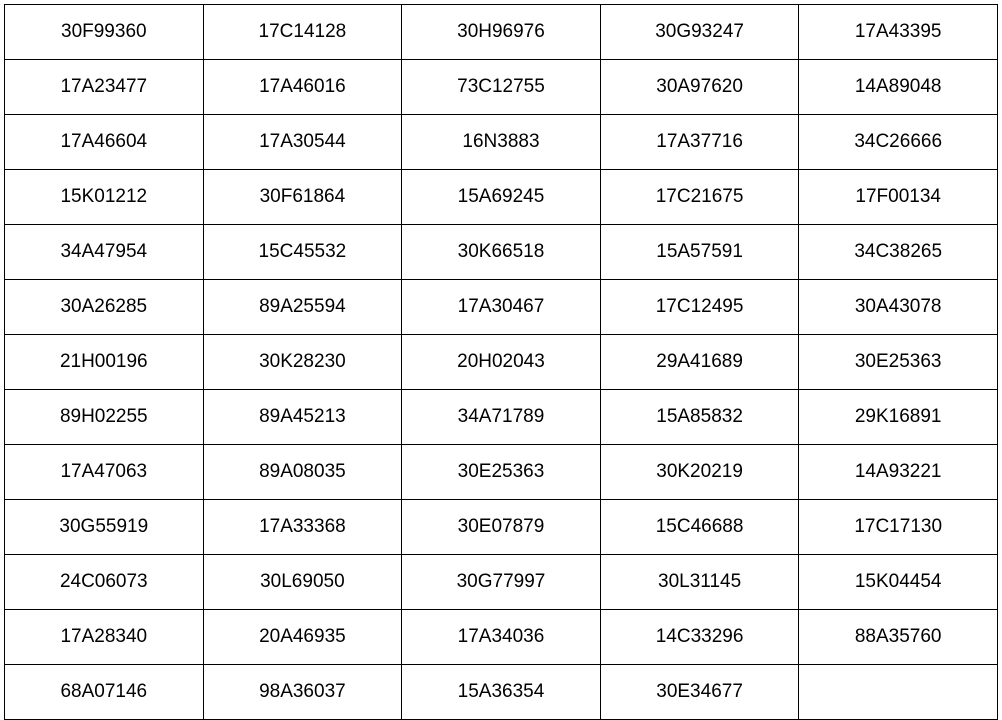 The width and height of the screenshot is (1002, 720). I want to click on table-cell: 17C21675, so click(699, 197).